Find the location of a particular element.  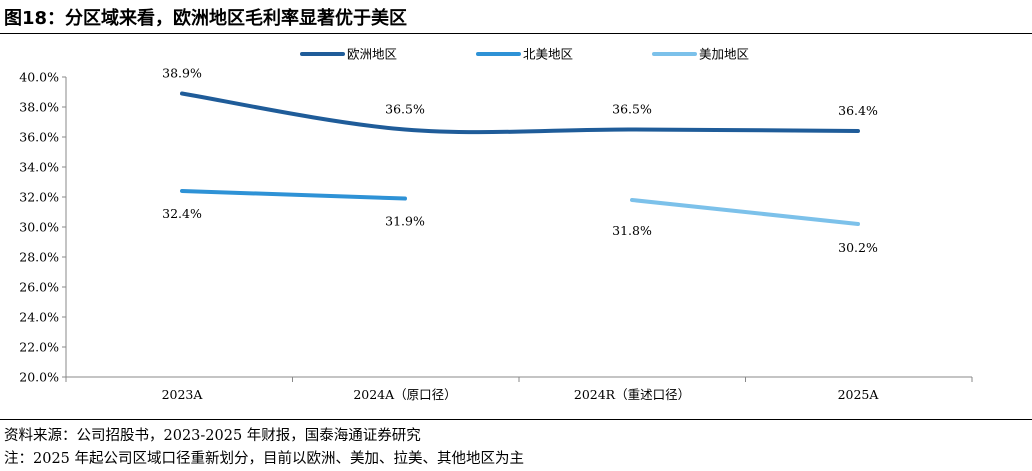

footnote-rule is located at coordinates (516, 419).